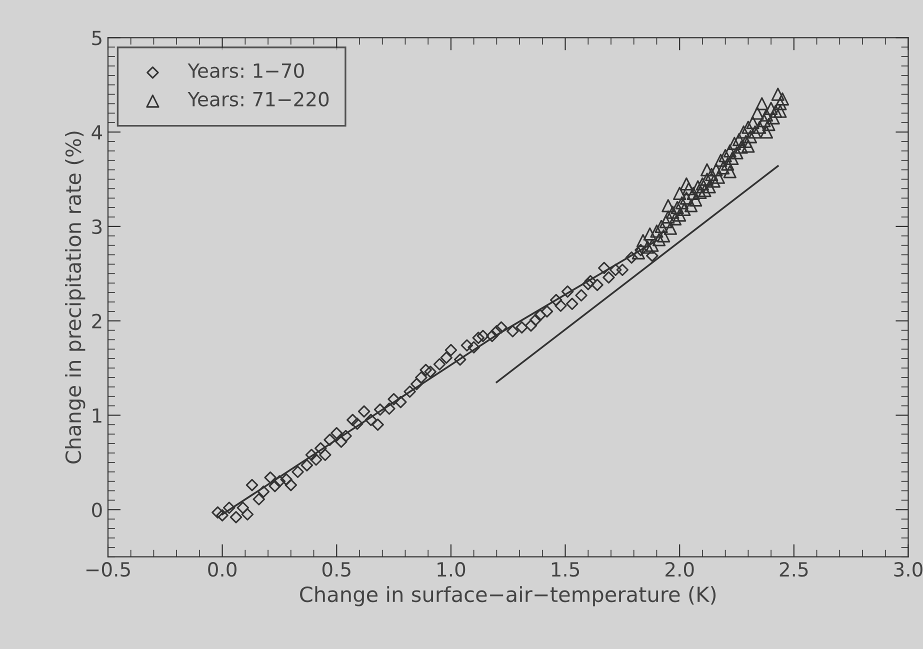 The height and width of the screenshot is (649, 923). What do you see at coordinates (97, 321) in the screenshot?
I see `y-tick-label: 2` at bounding box center [97, 321].